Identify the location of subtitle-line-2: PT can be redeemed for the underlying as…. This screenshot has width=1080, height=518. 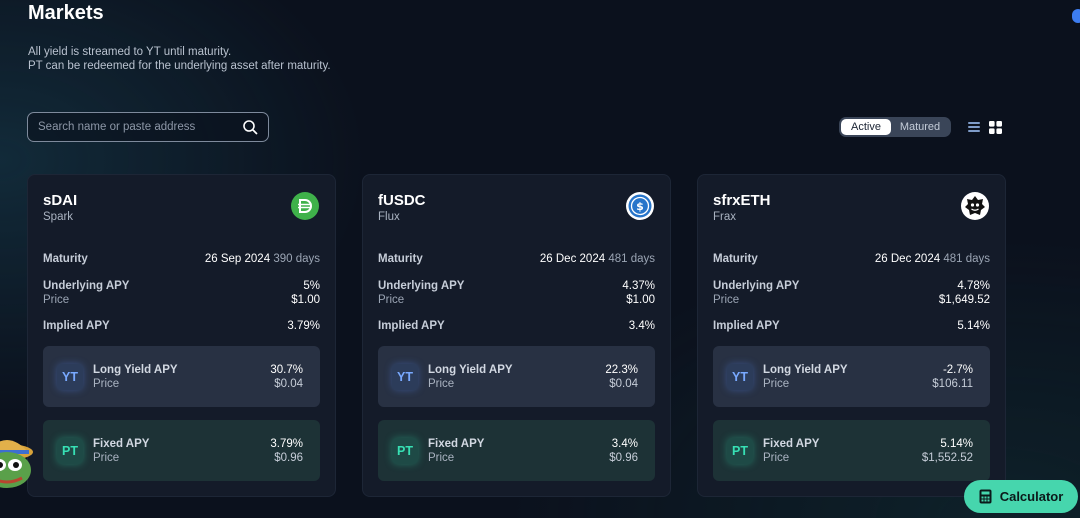
(179, 66).